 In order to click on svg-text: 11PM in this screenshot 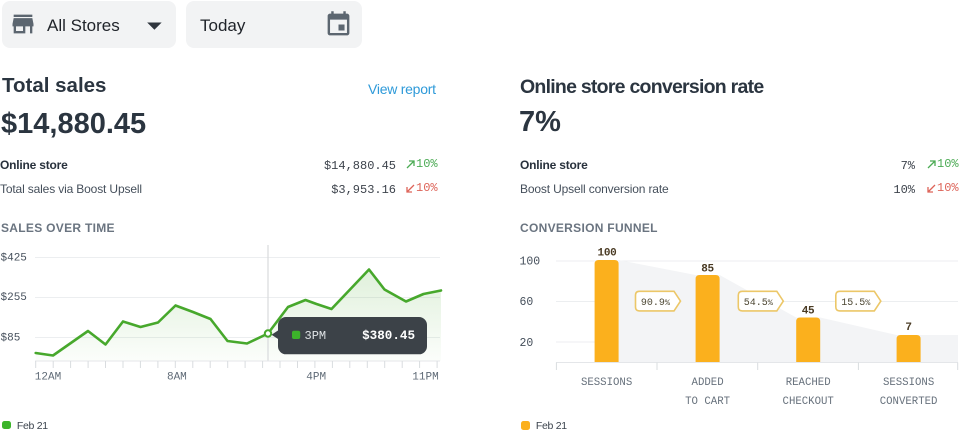, I will do `click(425, 378)`.